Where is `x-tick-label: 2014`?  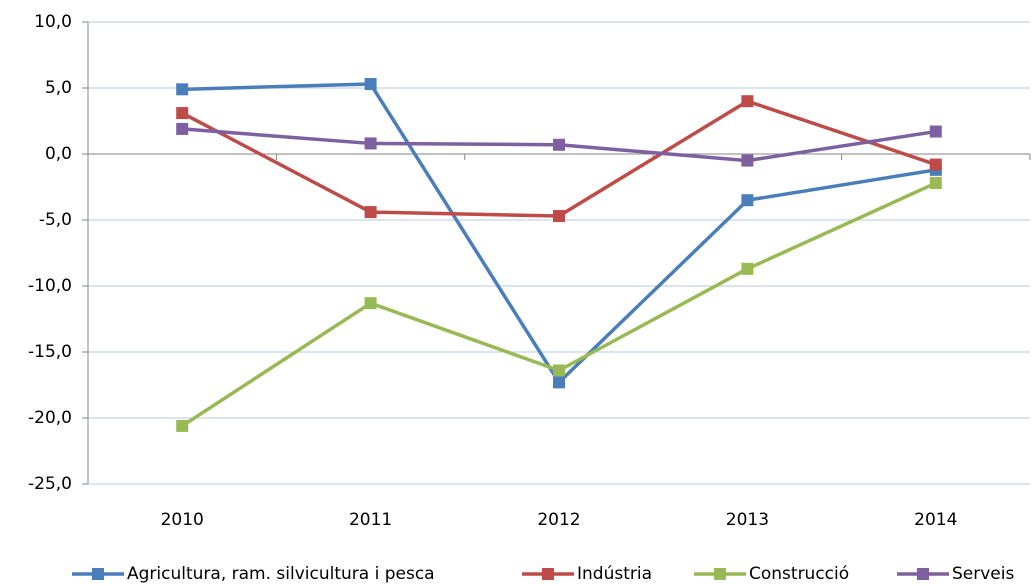 x-tick-label: 2014 is located at coordinates (935, 520).